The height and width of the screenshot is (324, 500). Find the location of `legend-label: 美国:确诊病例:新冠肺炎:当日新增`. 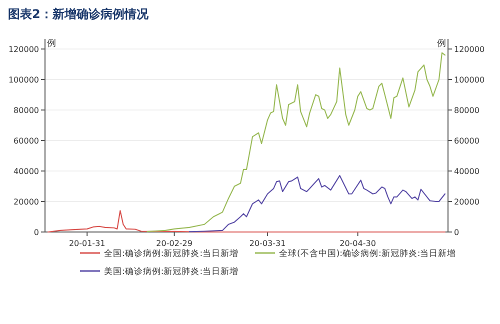

legend-label: 美国:确诊病例:新冠肺炎:当日新增 is located at coordinates (171, 271).